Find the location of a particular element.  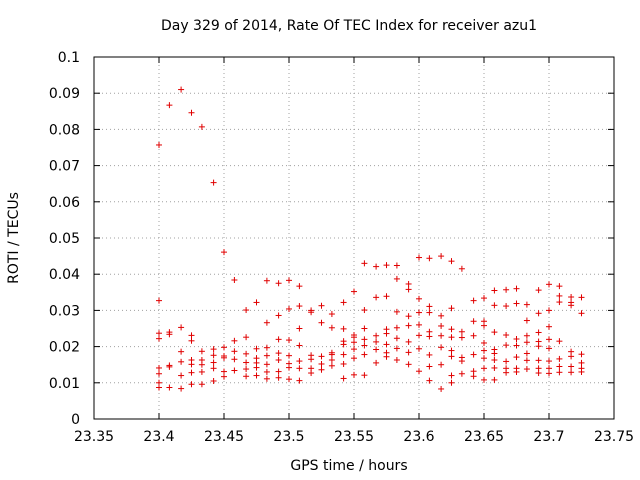

y-axis-label: ROTI / TECUs is located at coordinates (14, 238).